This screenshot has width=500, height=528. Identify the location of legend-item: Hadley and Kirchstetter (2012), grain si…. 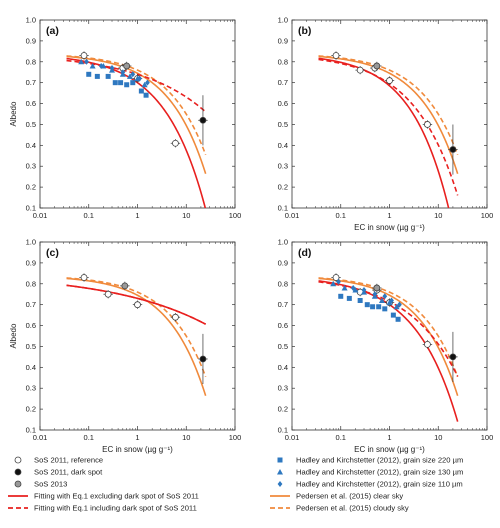
(370, 484).